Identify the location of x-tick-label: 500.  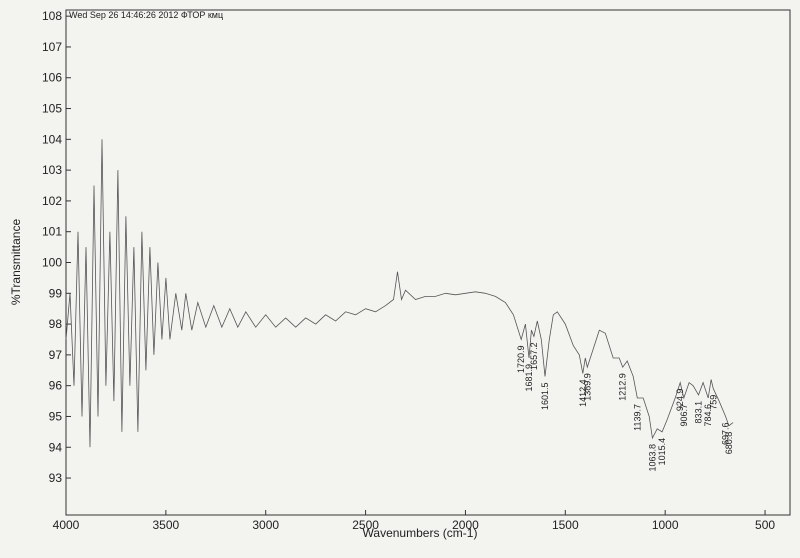
(765, 525).